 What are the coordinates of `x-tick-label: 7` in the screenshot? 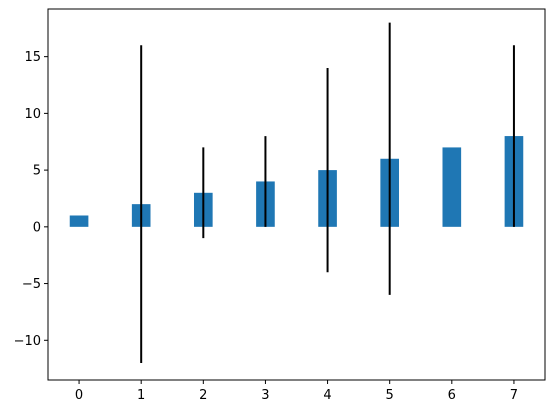 It's located at (514, 395).